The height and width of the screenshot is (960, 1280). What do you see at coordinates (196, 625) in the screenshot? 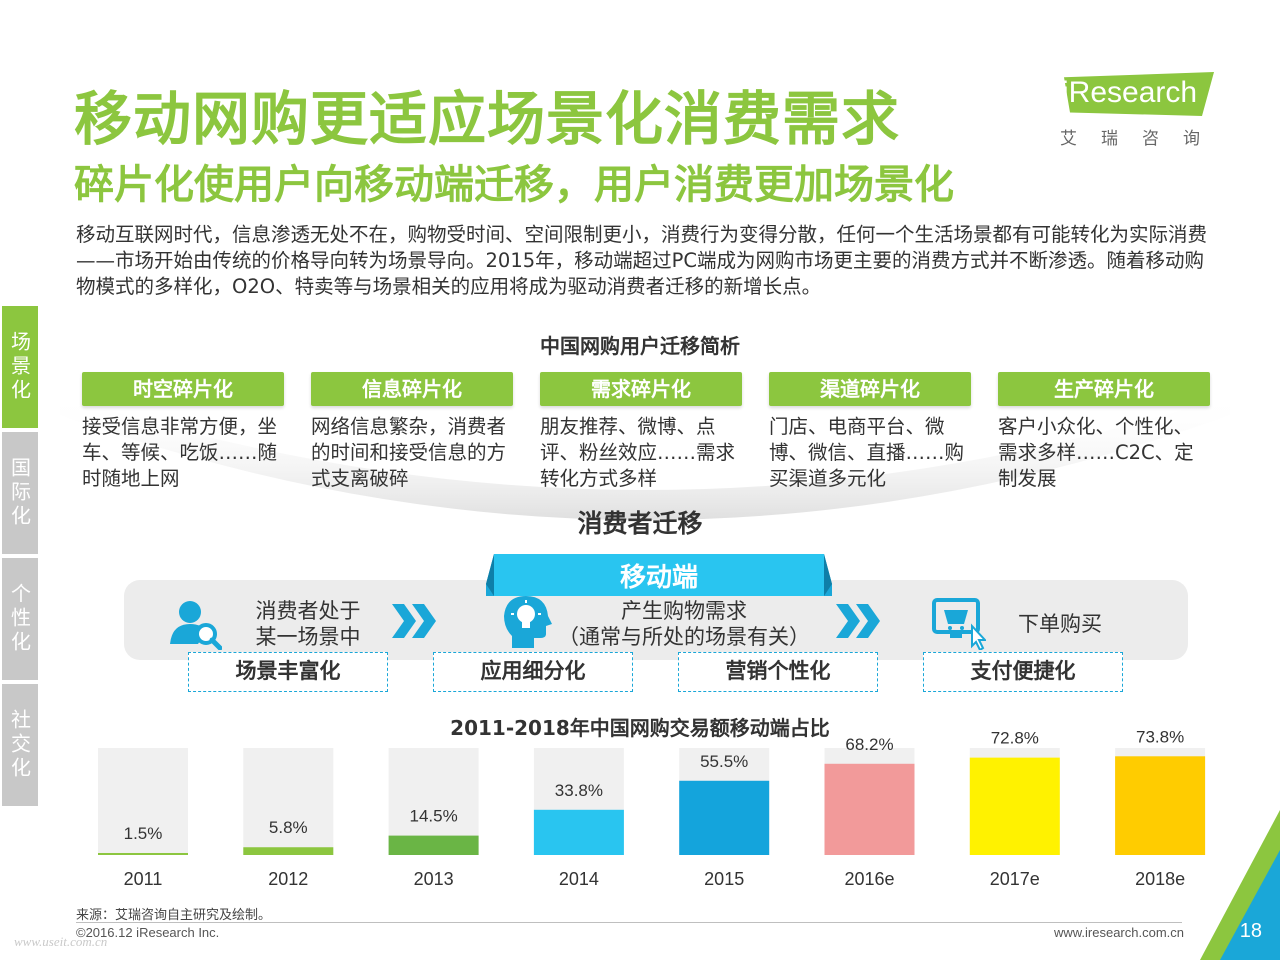
I see `user-search-icon` at bounding box center [196, 625].